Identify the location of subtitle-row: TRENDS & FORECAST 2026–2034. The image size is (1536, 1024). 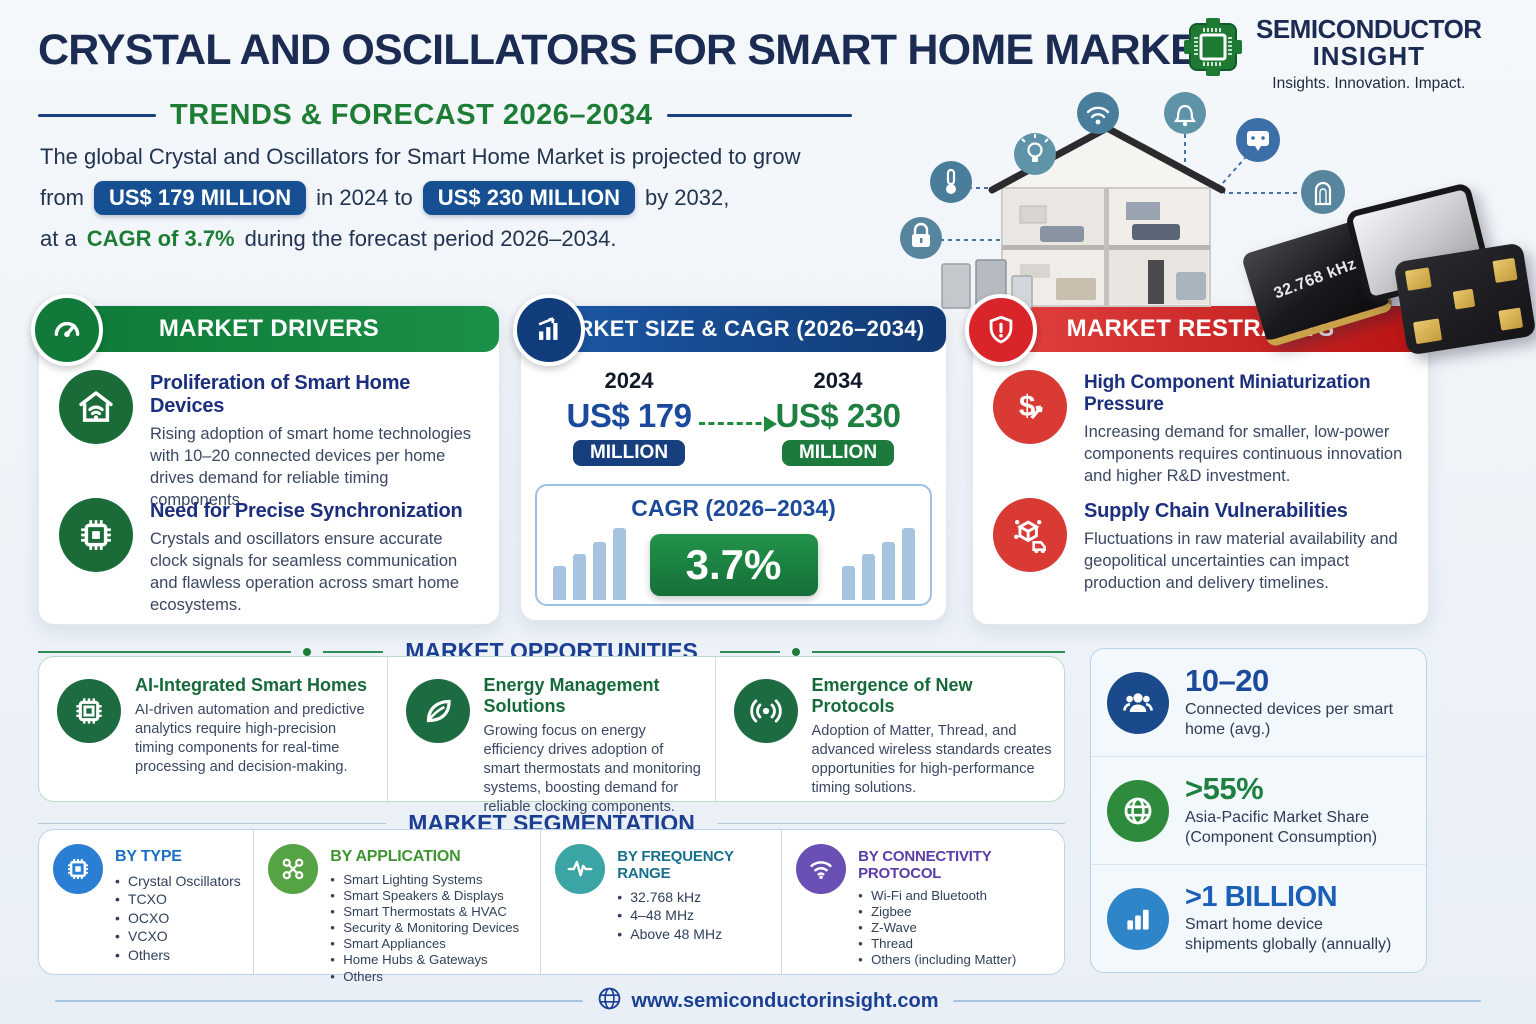
(445, 115).